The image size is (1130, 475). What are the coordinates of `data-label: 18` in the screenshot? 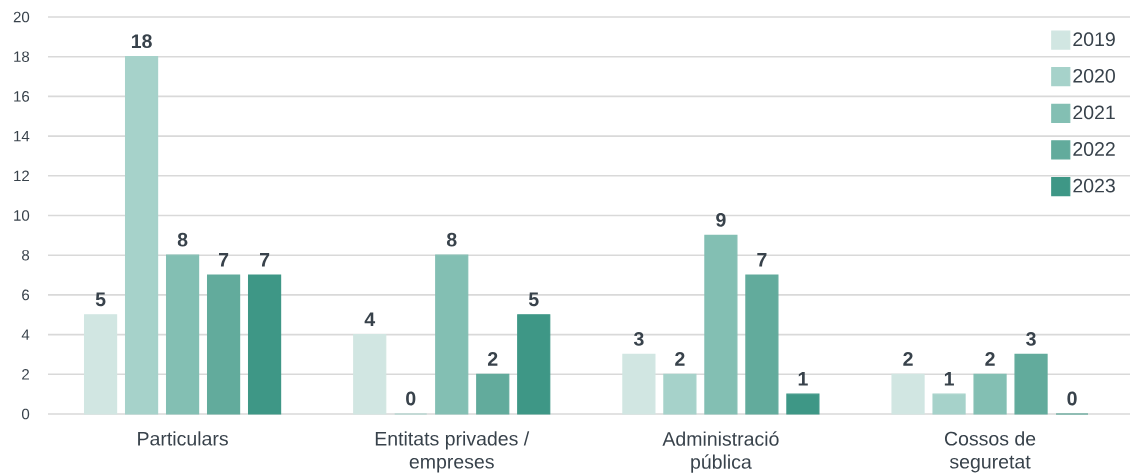 It's located at (141, 41).